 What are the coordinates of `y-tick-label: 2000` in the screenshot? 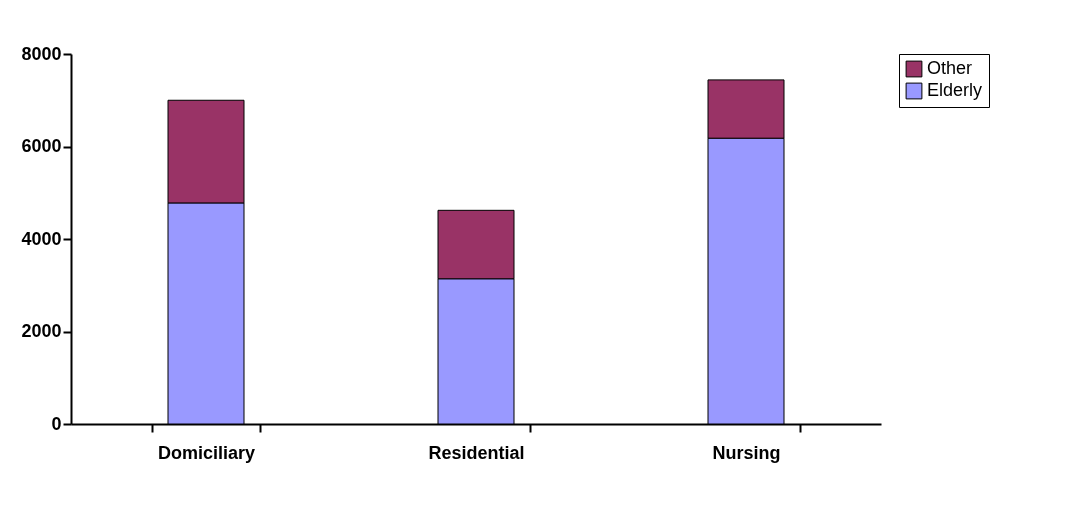 It's located at (41, 331).